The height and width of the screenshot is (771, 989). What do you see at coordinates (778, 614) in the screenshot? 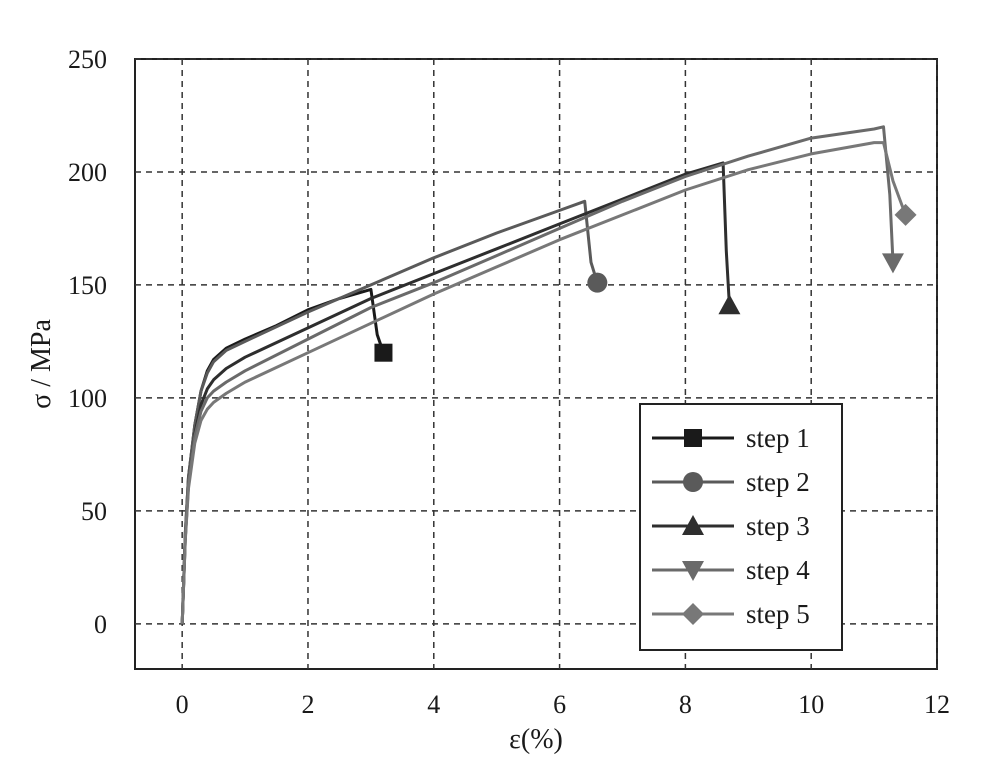
I see `legend-label: step 5` at bounding box center [778, 614].